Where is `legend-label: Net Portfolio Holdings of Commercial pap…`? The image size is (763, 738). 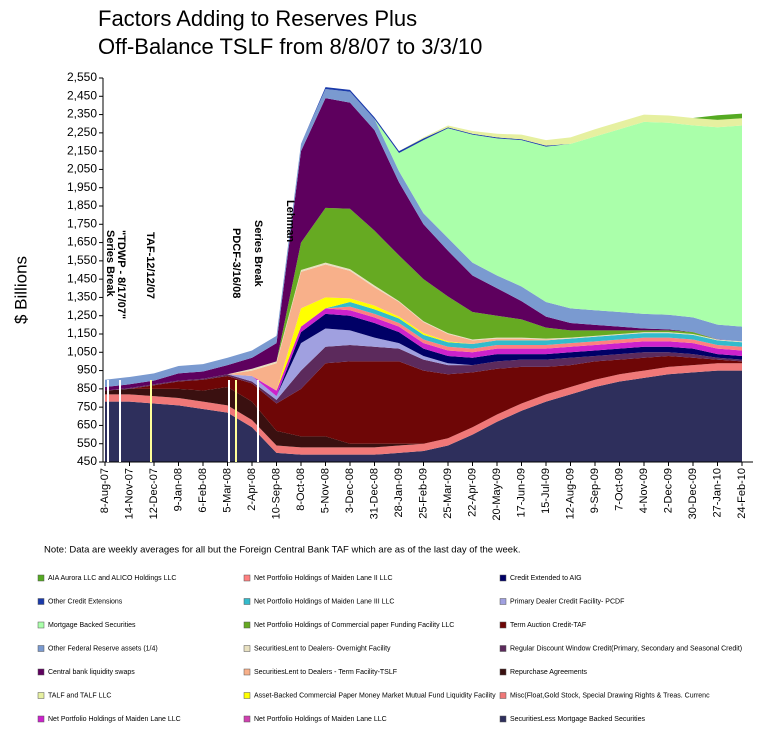 legend-label: Net Portfolio Holdings of Commercial pap… is located at coordinates (354, 625).